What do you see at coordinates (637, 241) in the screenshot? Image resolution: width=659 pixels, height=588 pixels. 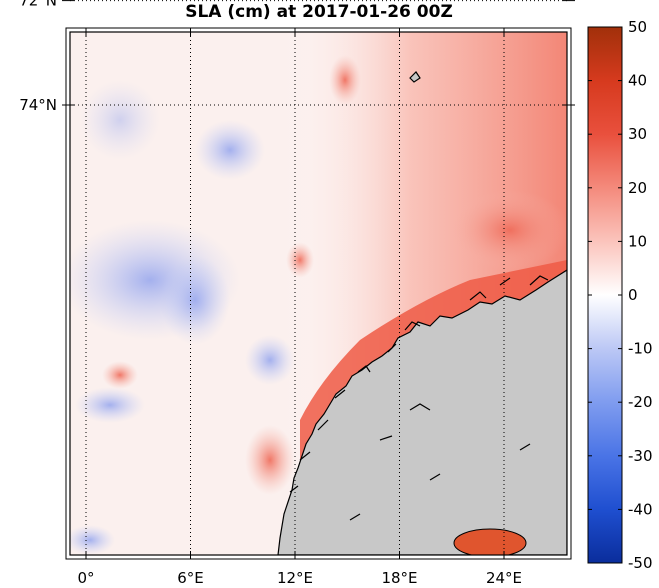 I see `colorbar-tick-label: 10` at bounding box center [637, 241].